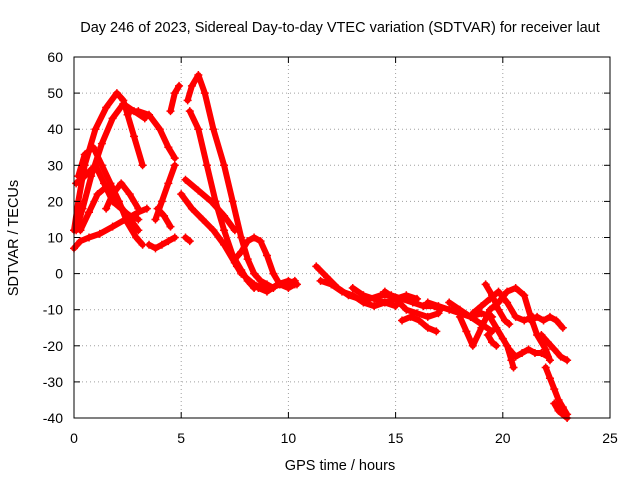  I want to click on x-tick-label: 15, so click(396, 438).